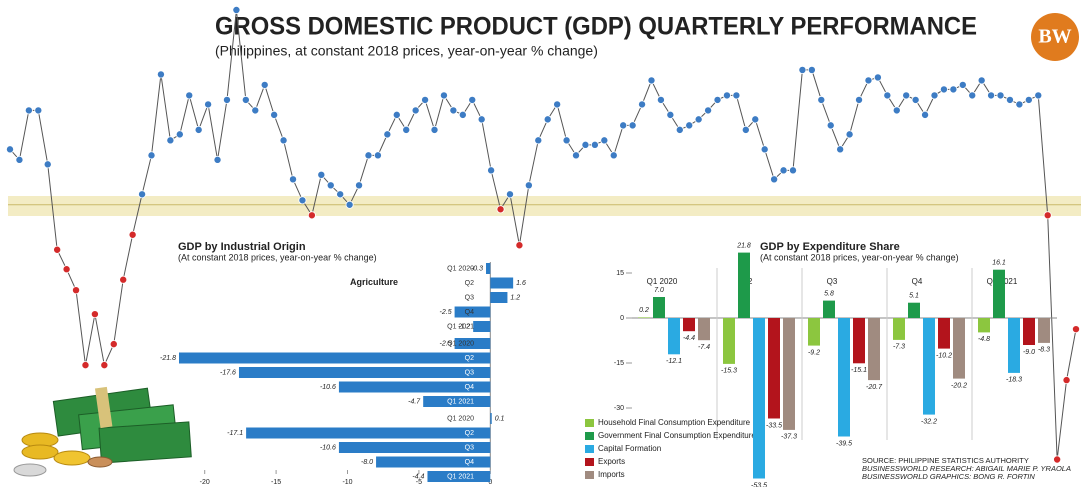 This screenshot has height=487, width=1081. Describe the element at coordinates (611, 474) in the screenshot. I see `legend-label: Imports` at that location.